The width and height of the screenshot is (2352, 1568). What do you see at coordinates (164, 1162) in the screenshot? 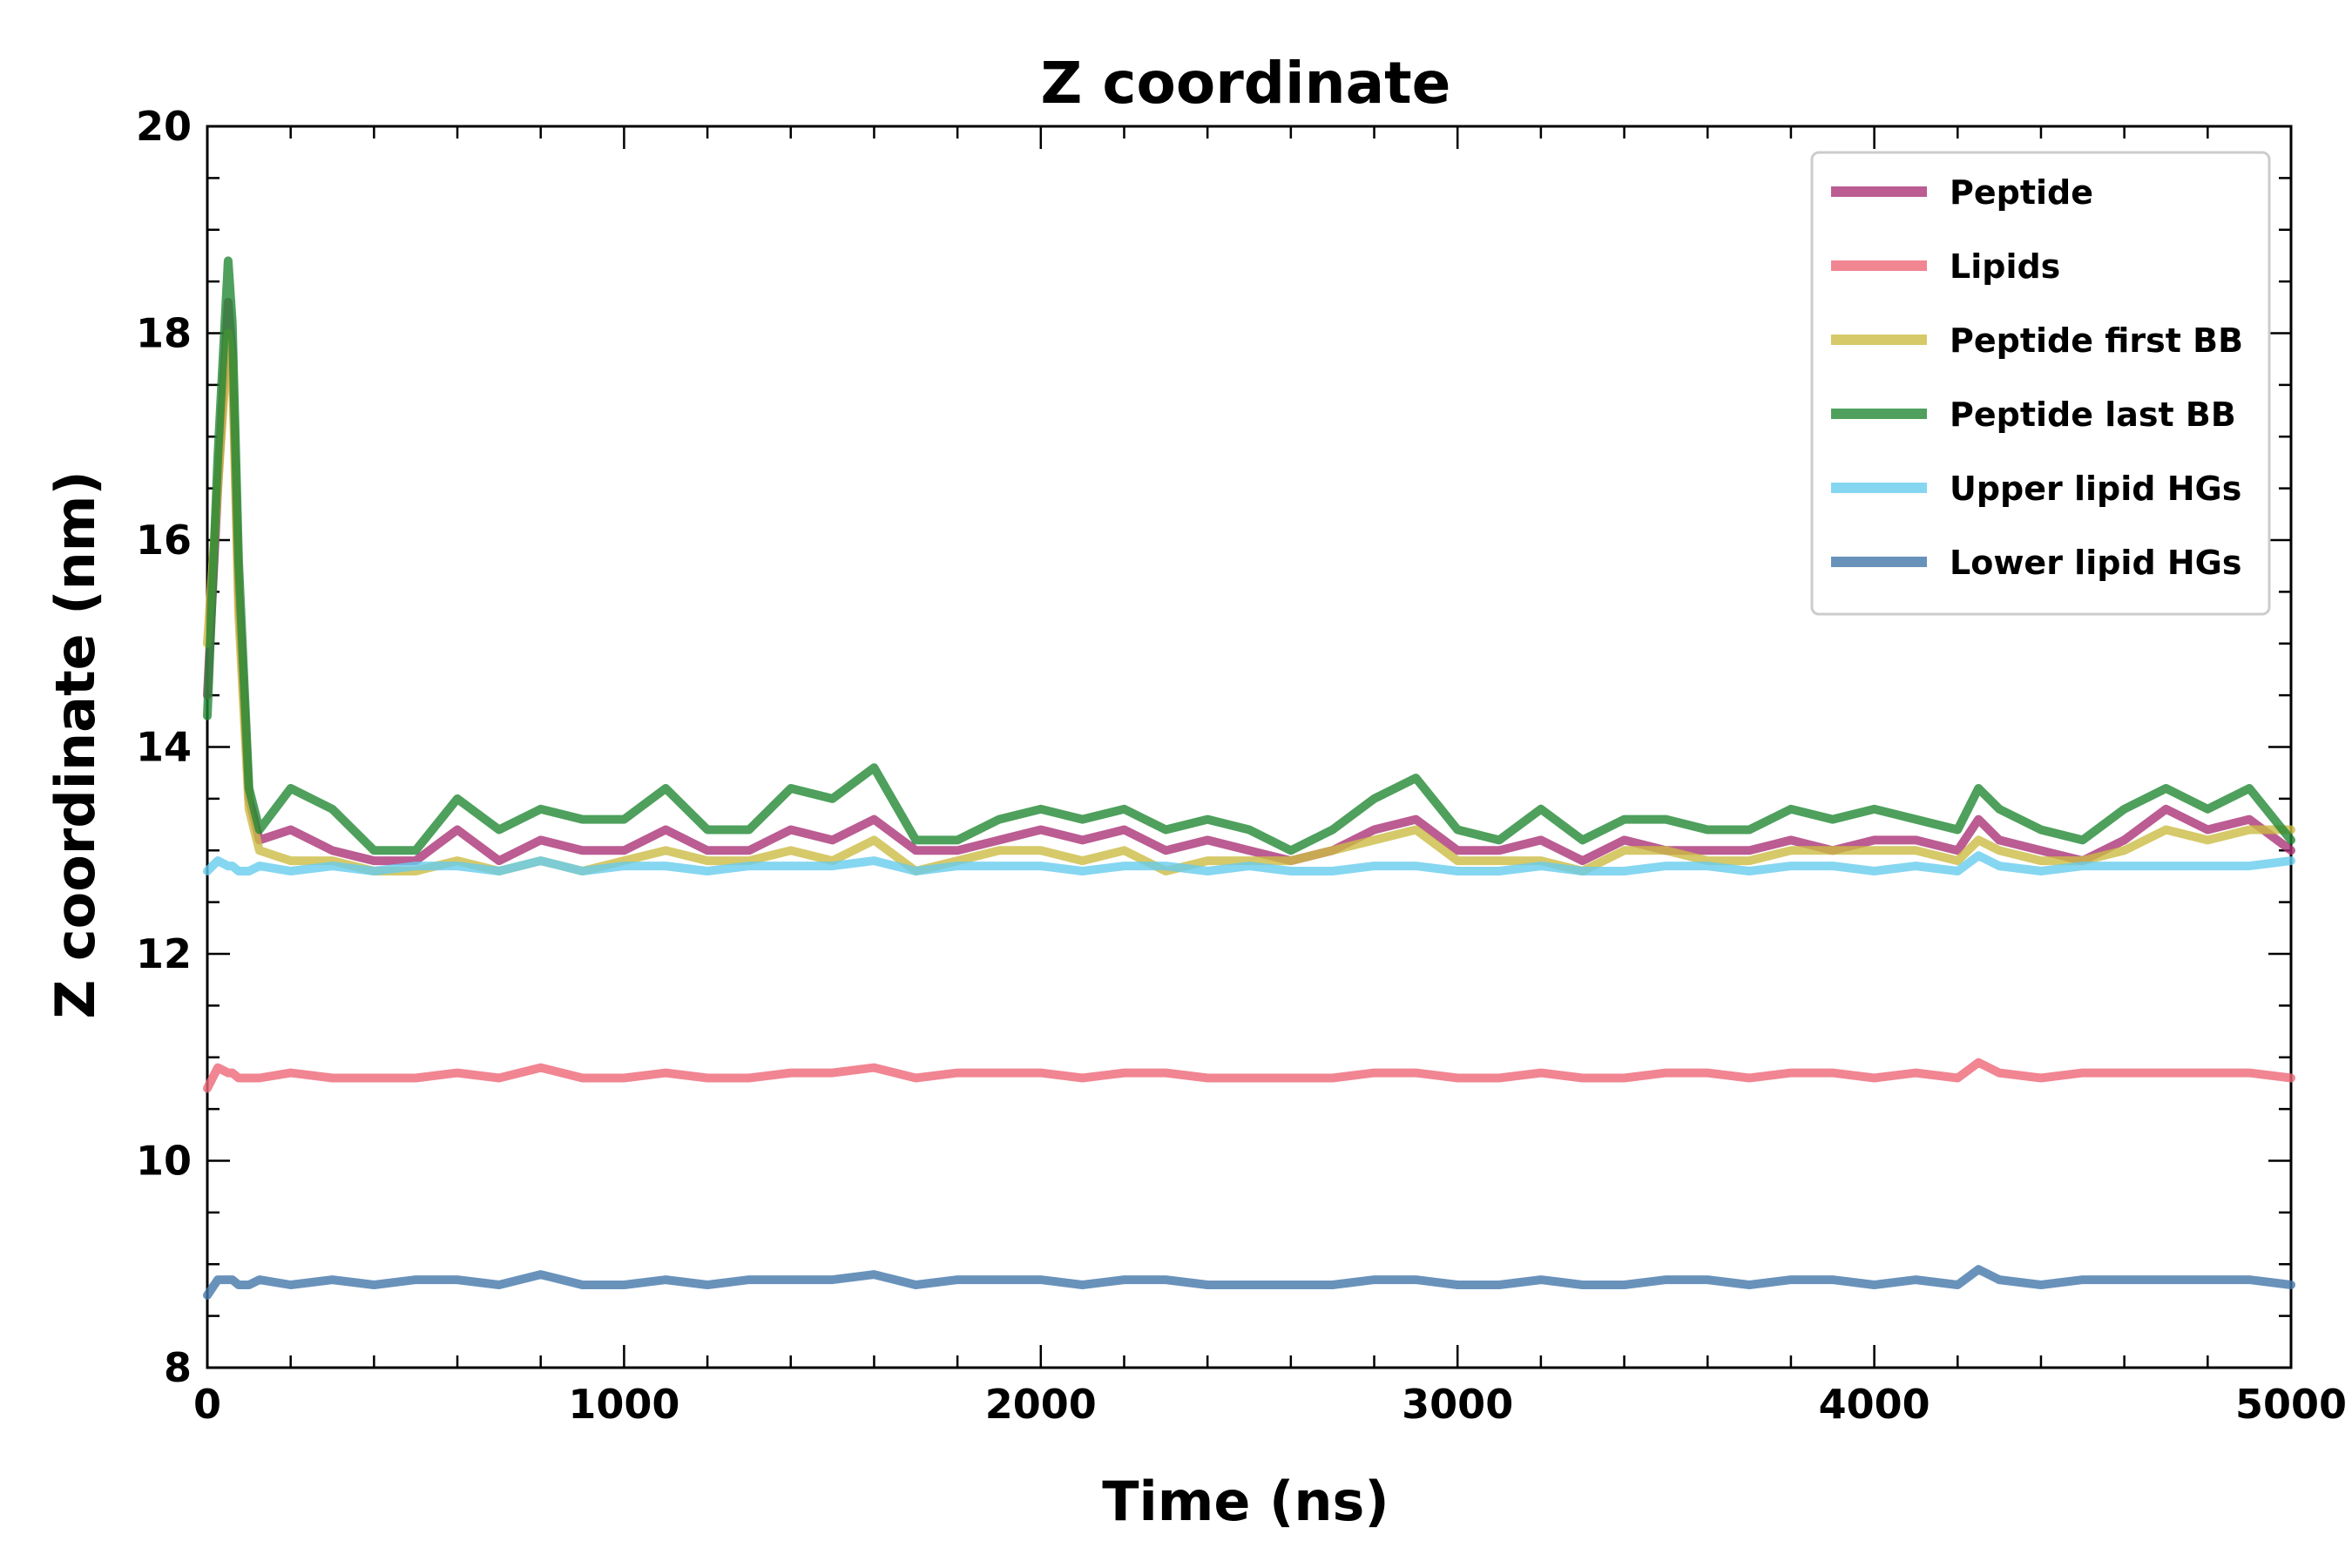
I see `y-tick-label: 10` at bounding box center [164, 1162].